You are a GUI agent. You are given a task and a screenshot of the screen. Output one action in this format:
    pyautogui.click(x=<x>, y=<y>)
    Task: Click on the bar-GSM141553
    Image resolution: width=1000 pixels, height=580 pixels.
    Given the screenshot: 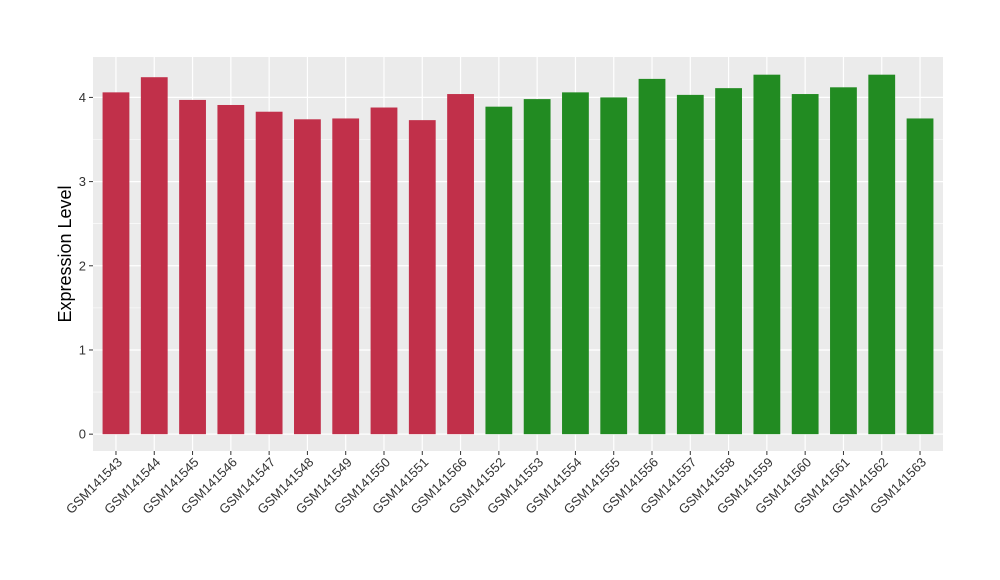 What is the action you would take?
    pyautogui.click(x=537, y=267)
    